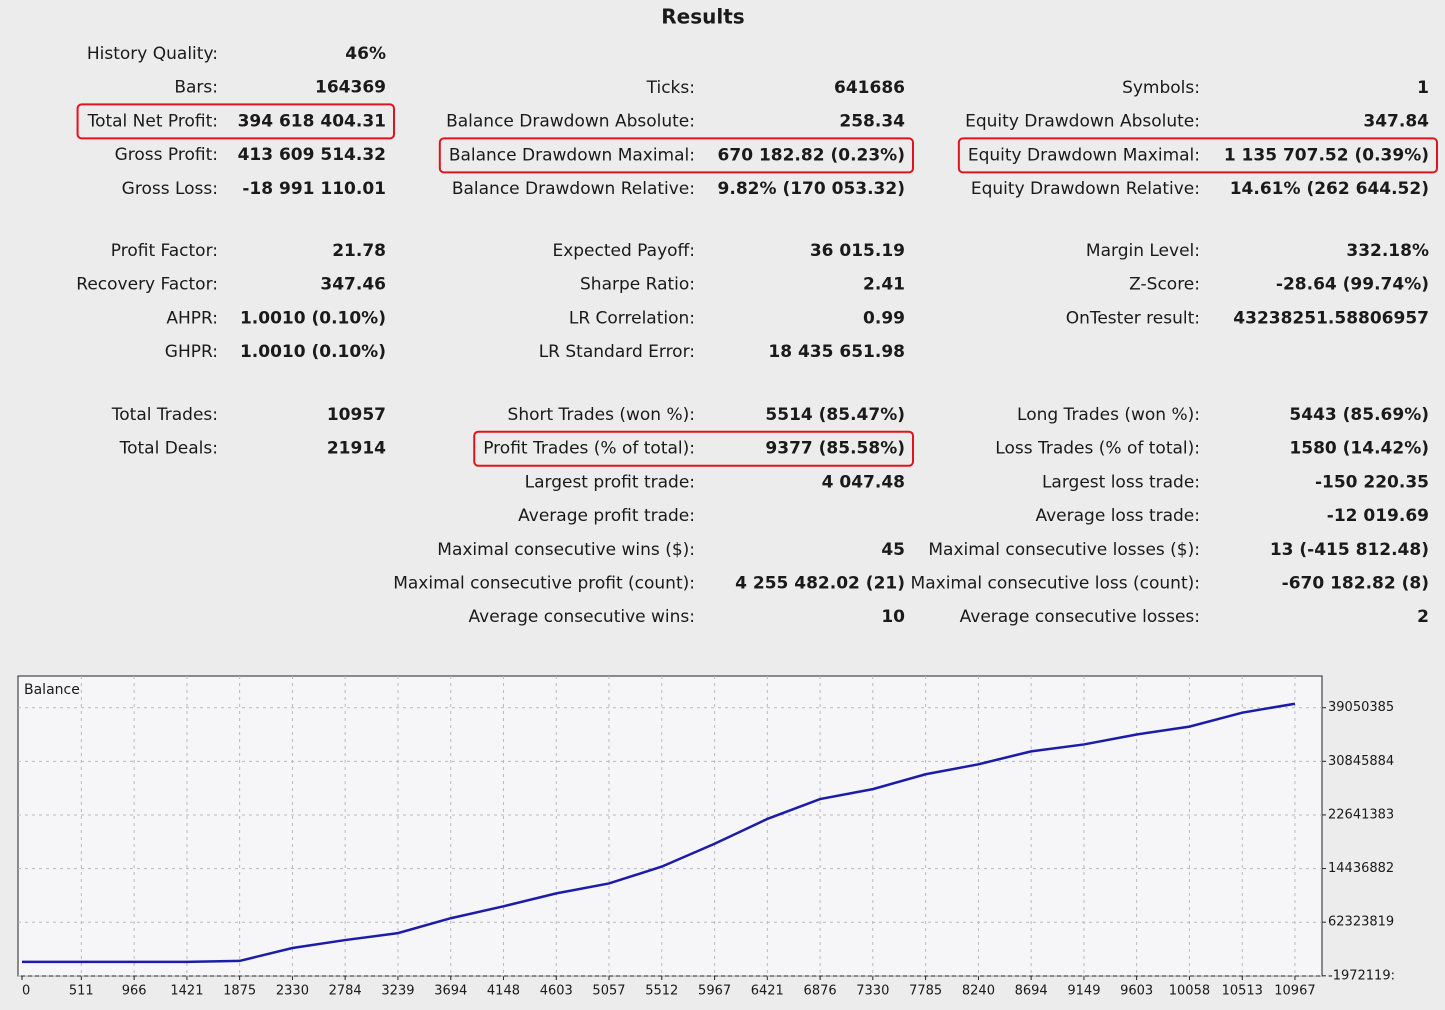  I want to click on stat-label: AHPR:, so click(192, 318).